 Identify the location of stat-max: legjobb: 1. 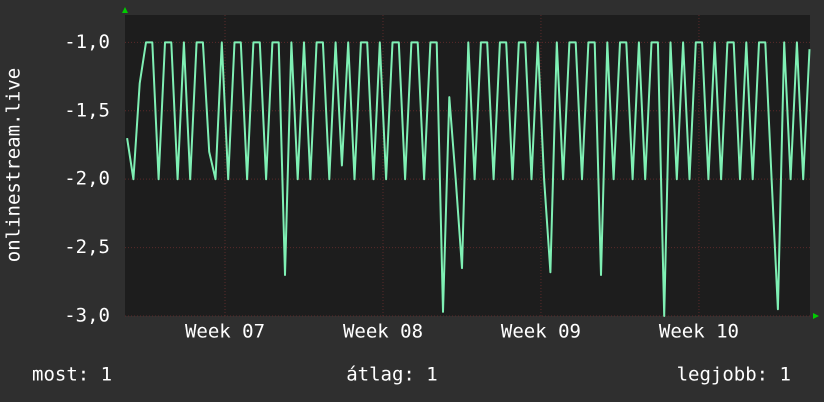
(734, 375).